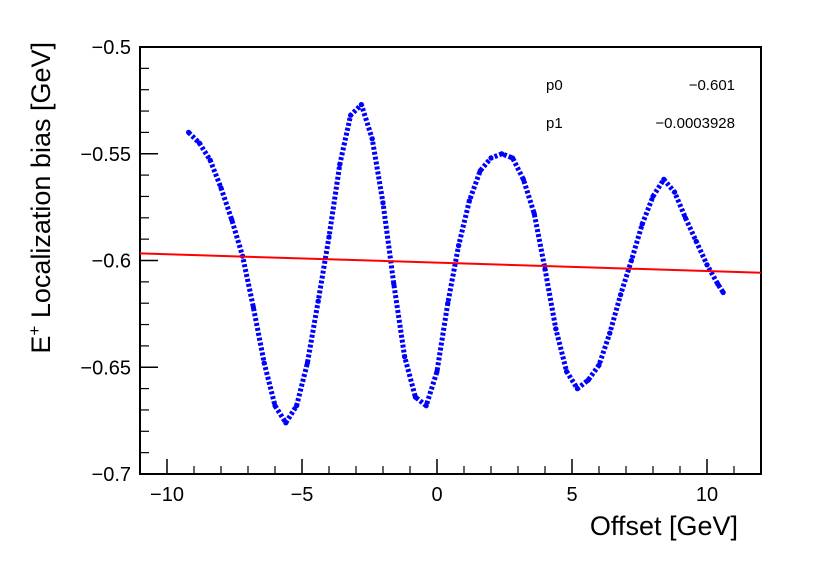 The height and width of the screenshot is (579, 830). Describe the element at coordinates (111, 262) in the screenshot. I see `y-tick-label: −0.6` at that location.